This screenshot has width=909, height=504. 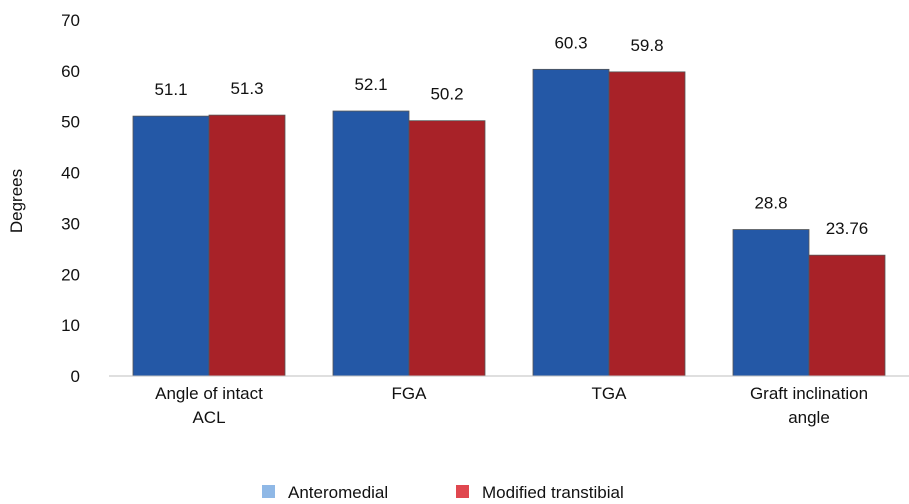 What do you see at coordinates (246, 88) in the screenshot?
I see `data-label: 51.3` at bounding box center [246, 88].